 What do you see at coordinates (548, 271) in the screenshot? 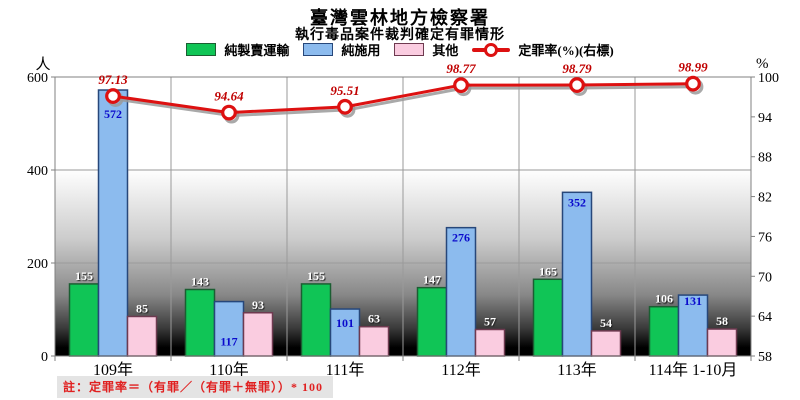
I see `bar-value-label: 165` at bounding box center [548, 271].